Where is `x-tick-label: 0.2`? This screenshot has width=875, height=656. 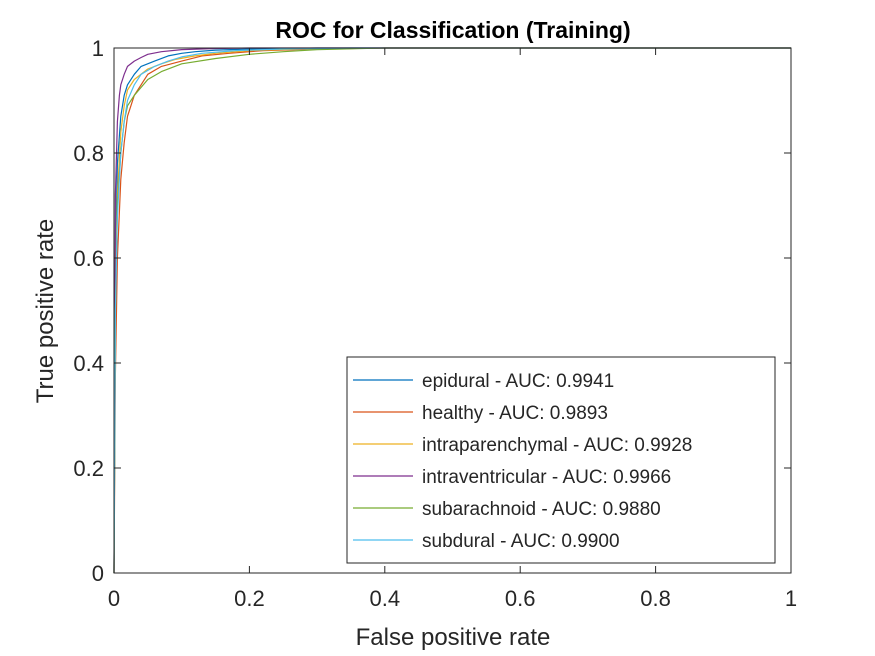 x-tick-label: 0.2 is located at coordinates (249, 598).